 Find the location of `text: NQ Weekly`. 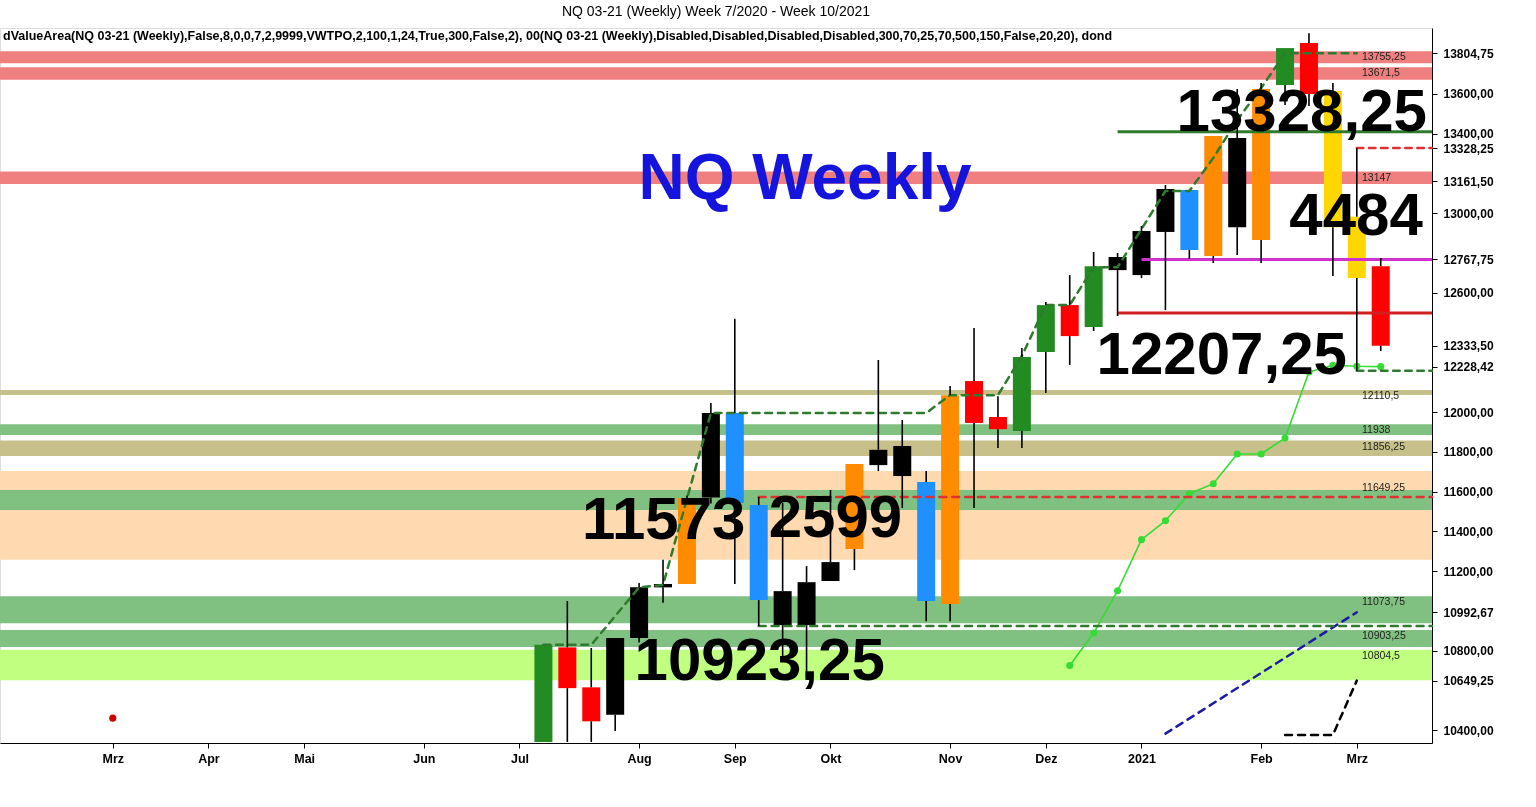

text: NQ Weekly is located at coordinates (805, 177).